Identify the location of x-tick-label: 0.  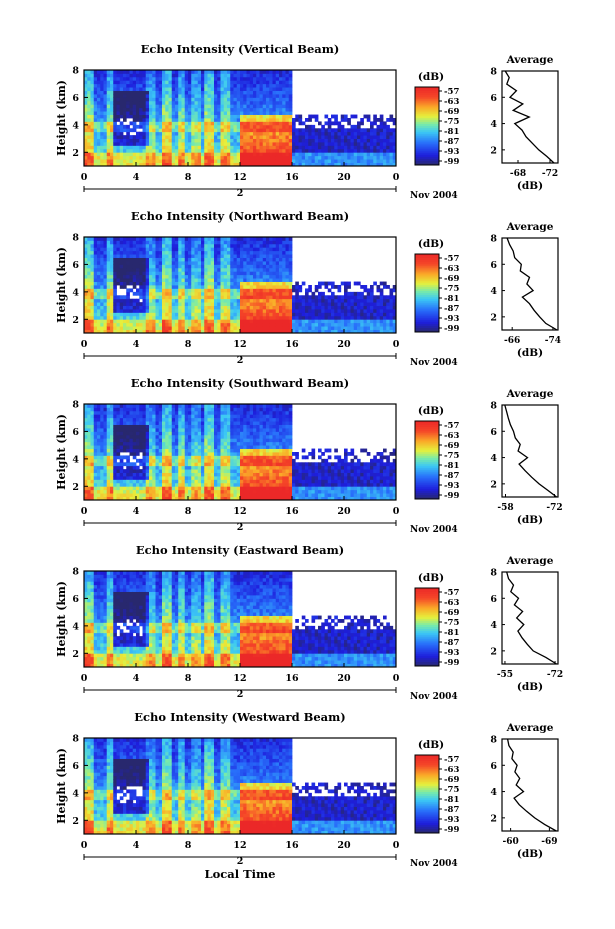
(84, 177).